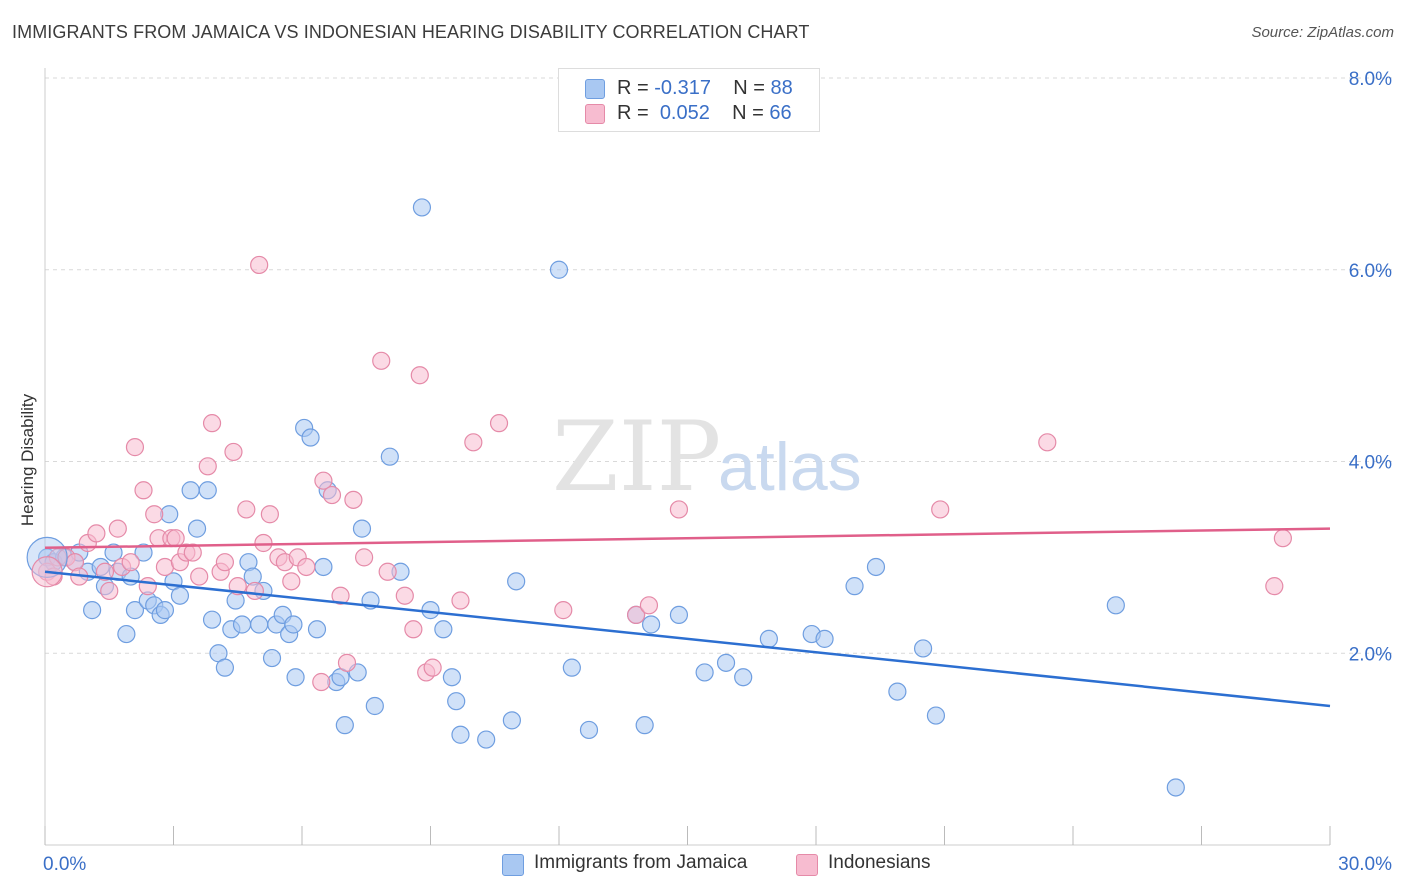  What do you see at coordinates (807, 865) in the screenshot?
I see `bottom-legend-swatch-pink` at bounding box center [807, 865].